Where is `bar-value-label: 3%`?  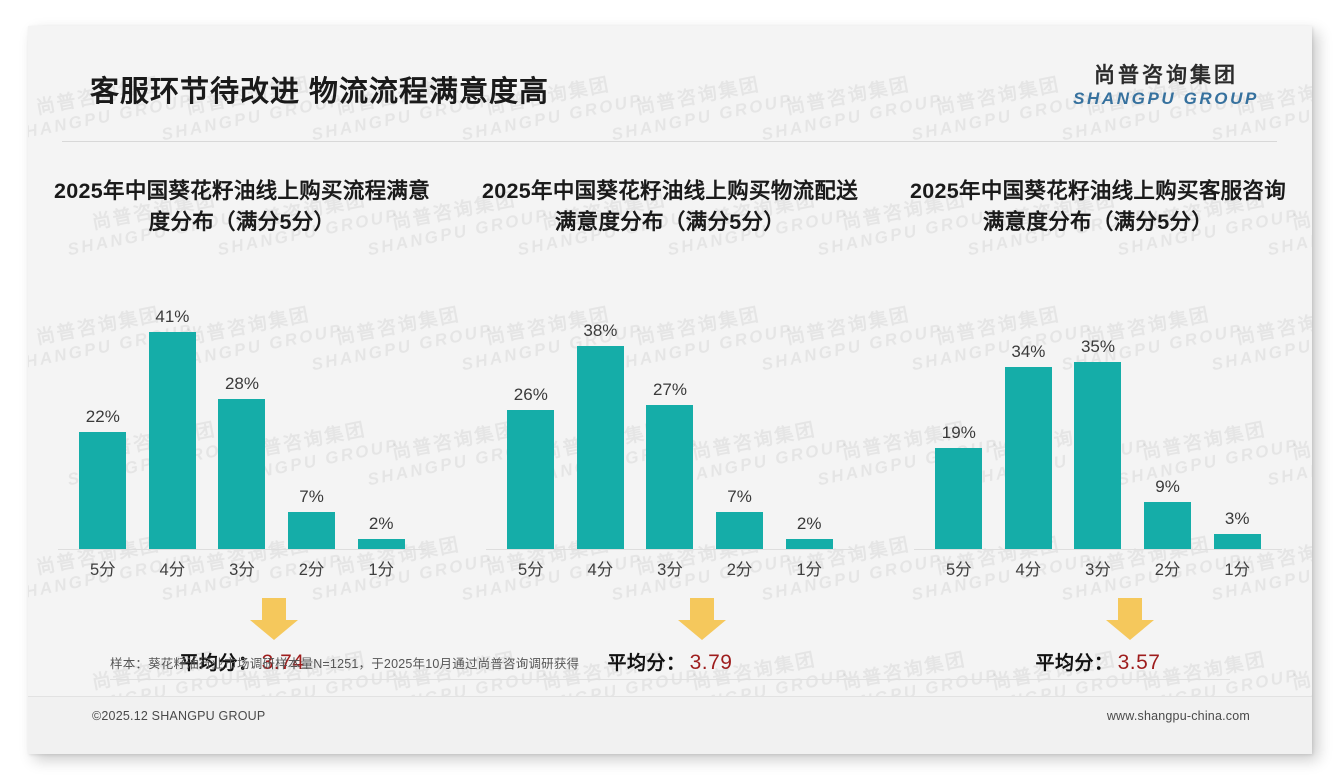 bar-value-label: 3% is located at coordinates (1237, 518).